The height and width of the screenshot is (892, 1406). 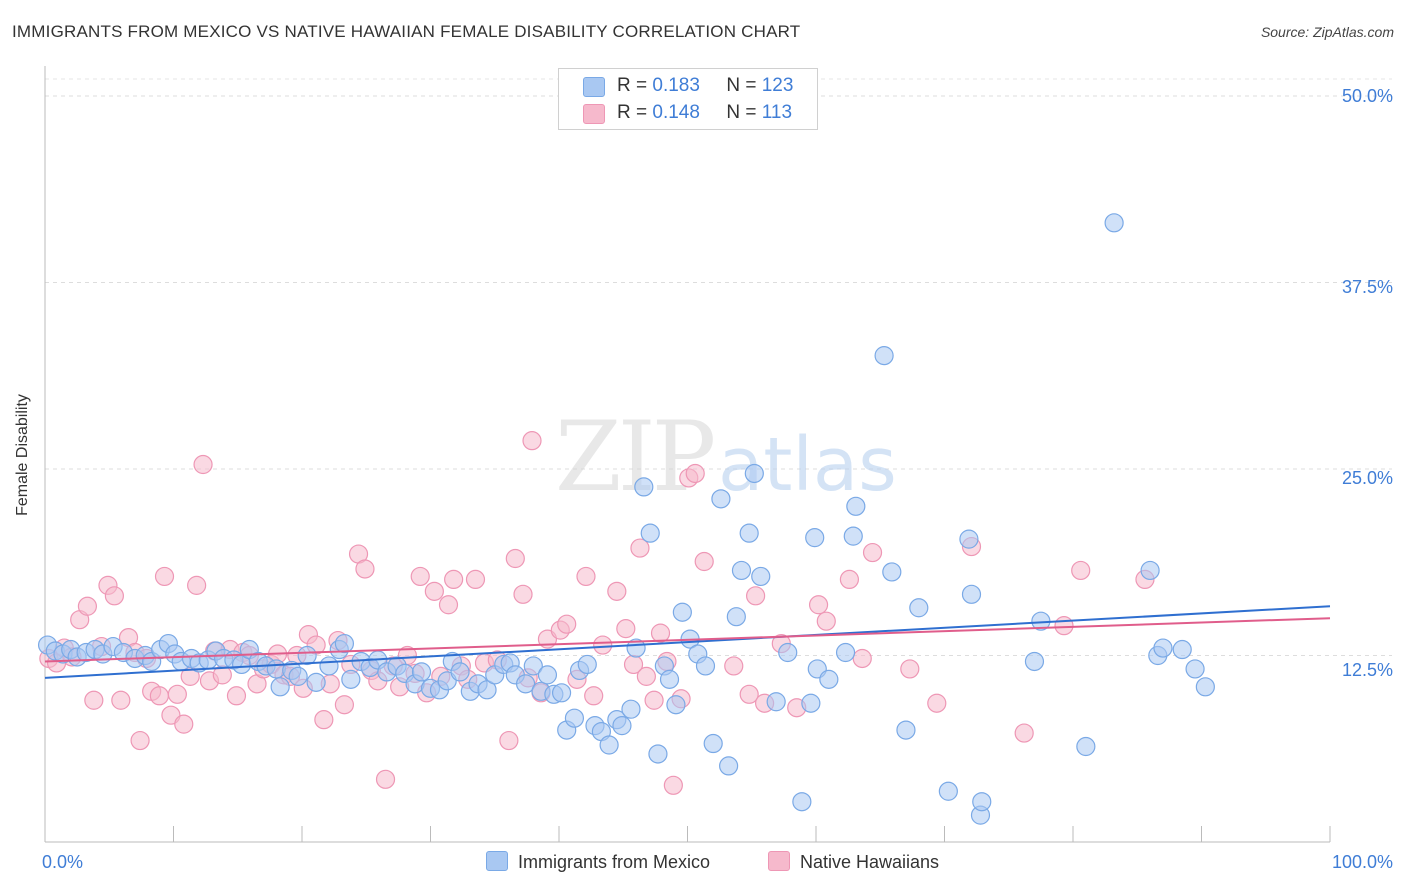 I want to click on legend-n-value-hawaiians: 113, so click(x=777, y=112).